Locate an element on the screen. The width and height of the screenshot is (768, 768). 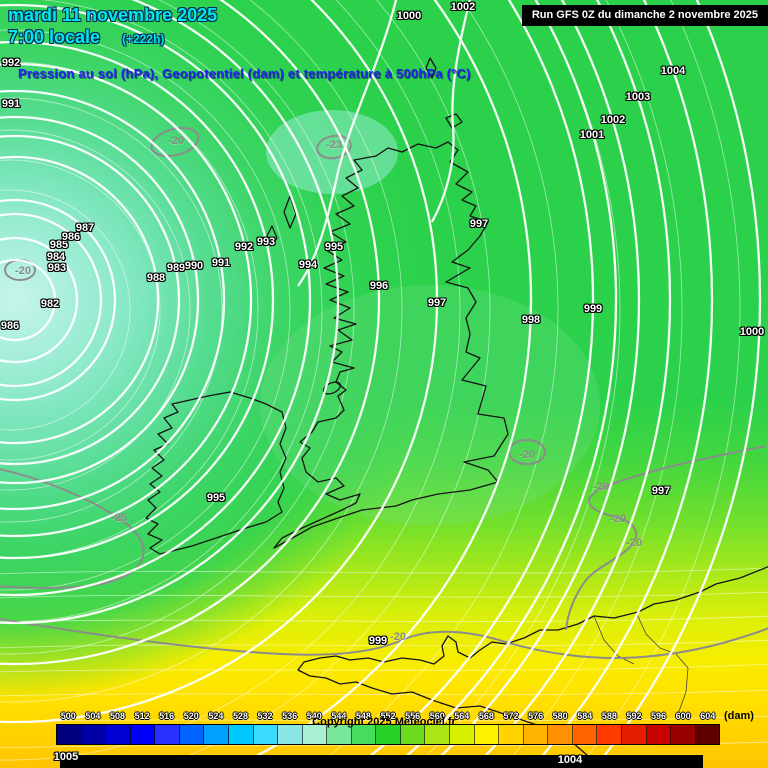
legend-value: 504 is located at coordinates (93, 716).